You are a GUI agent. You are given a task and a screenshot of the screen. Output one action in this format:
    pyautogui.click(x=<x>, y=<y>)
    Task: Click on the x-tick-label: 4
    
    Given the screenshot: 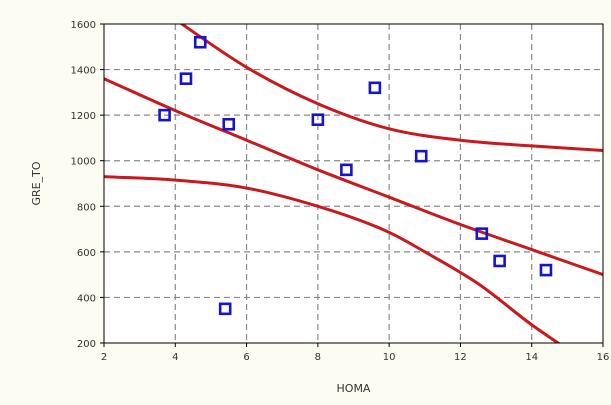 What is the action you would take?
    pyautogui.click(x=175, y=357)
    